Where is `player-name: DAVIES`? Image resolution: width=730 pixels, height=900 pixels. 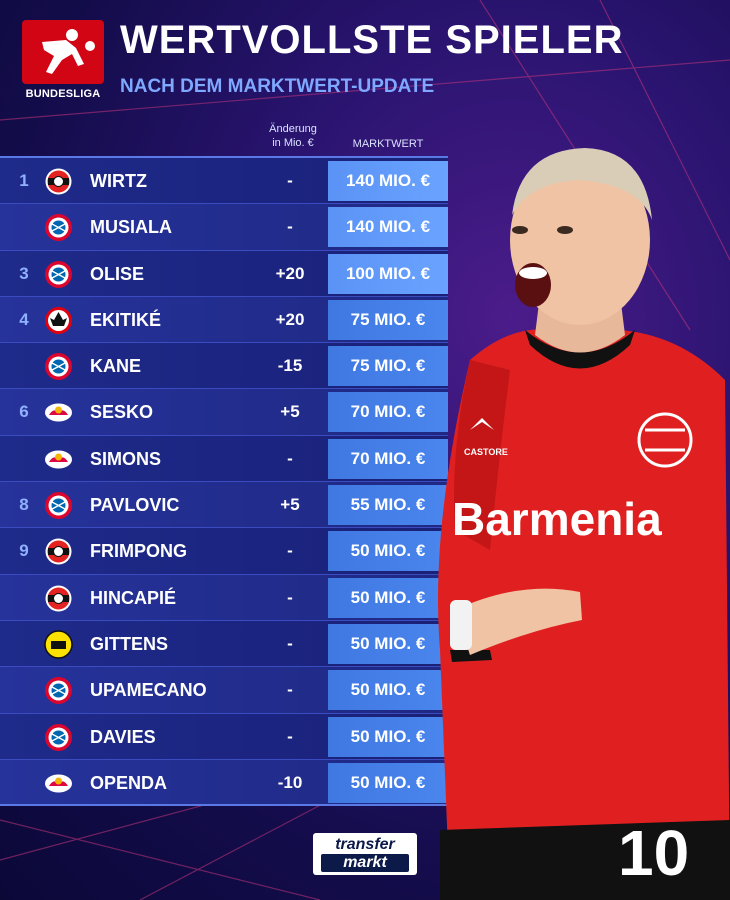 player-name: DAVIES is located at coordinates (123, 736).